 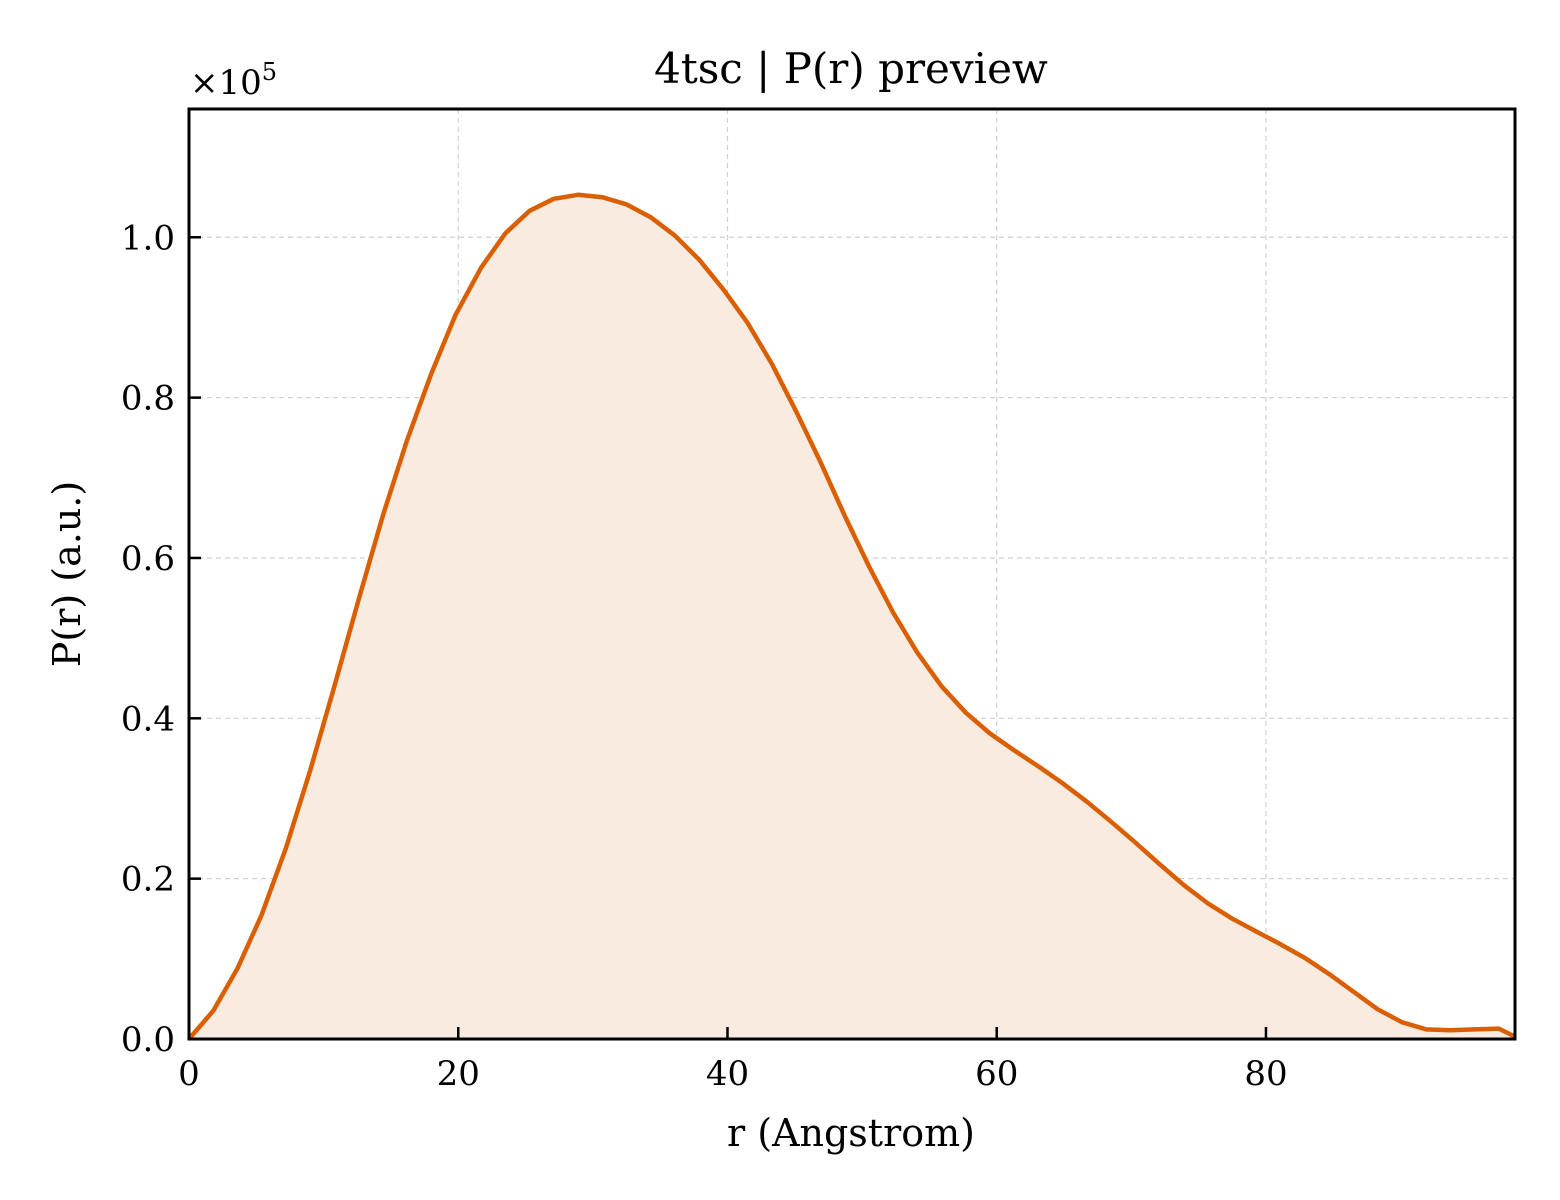 What do you see at coordinates (148, 238) in the screenshot?
I see `y-tick-label: 1.0` at bounding box center [148, 238].